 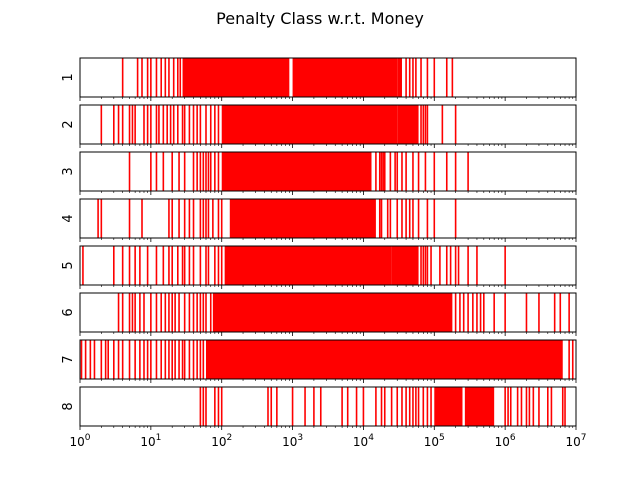 What do you see at coordinates (320, 18) in the screenshot?
I see `chart-title: Penalty Class w.r.t. Money` at bounding box center [320, 18].